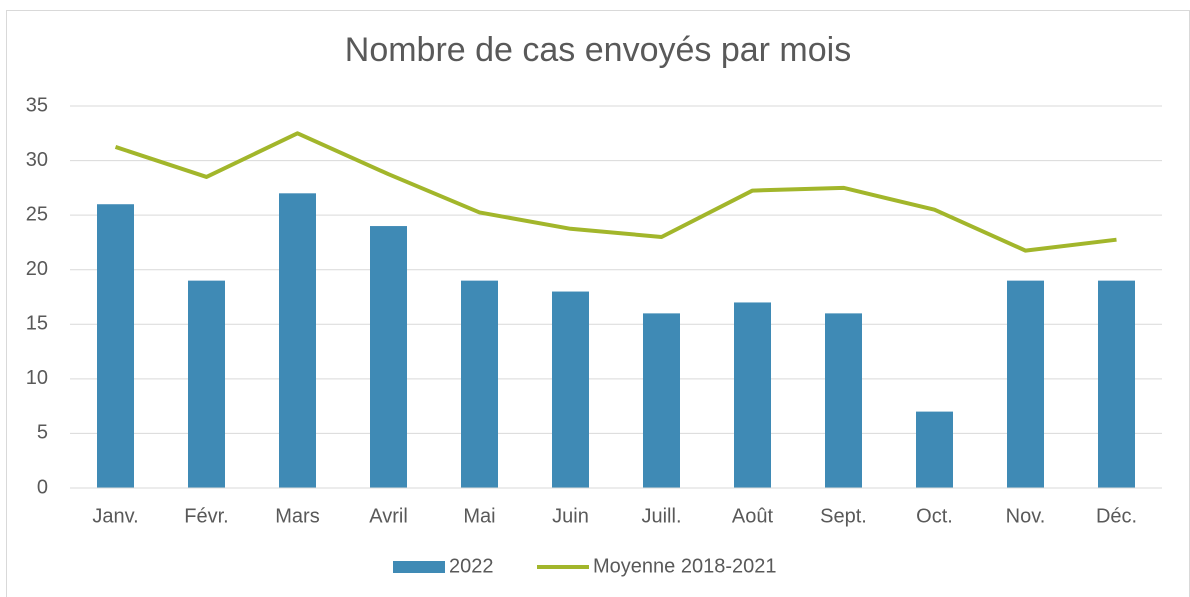 The width and height of the screenshot is (1190, 597). What do you see at coordinates (297, 516) in the screenshot?
I see `x-tick-label: Mars` at bounding box center [297, 516].